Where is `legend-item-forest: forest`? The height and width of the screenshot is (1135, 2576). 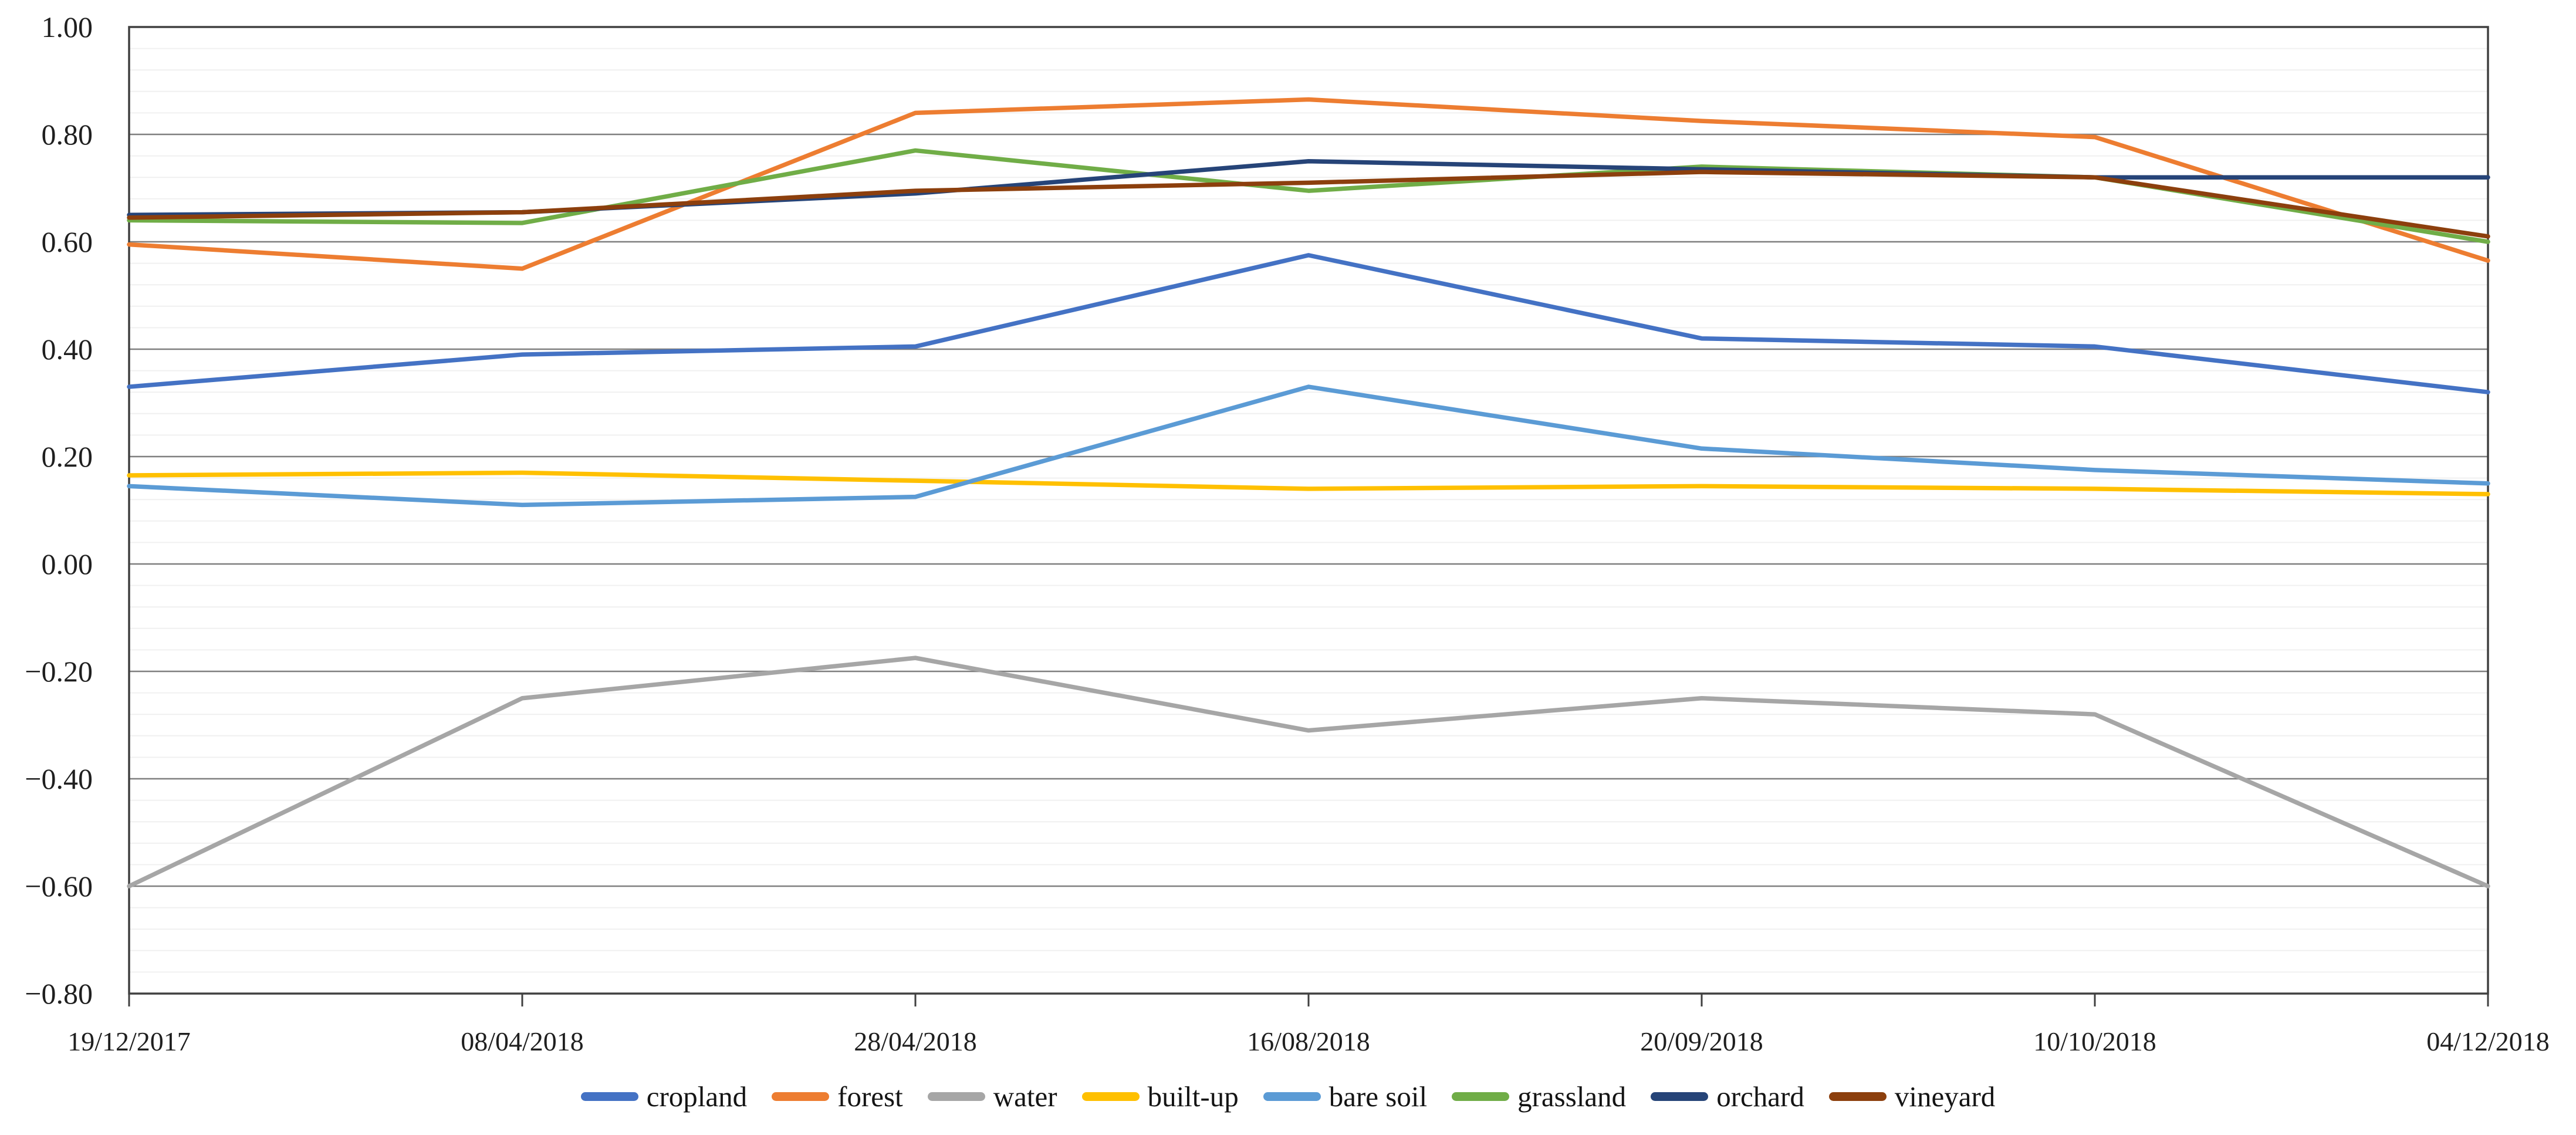
legend-item-forest: forest is located at coordinates (837, 1096).